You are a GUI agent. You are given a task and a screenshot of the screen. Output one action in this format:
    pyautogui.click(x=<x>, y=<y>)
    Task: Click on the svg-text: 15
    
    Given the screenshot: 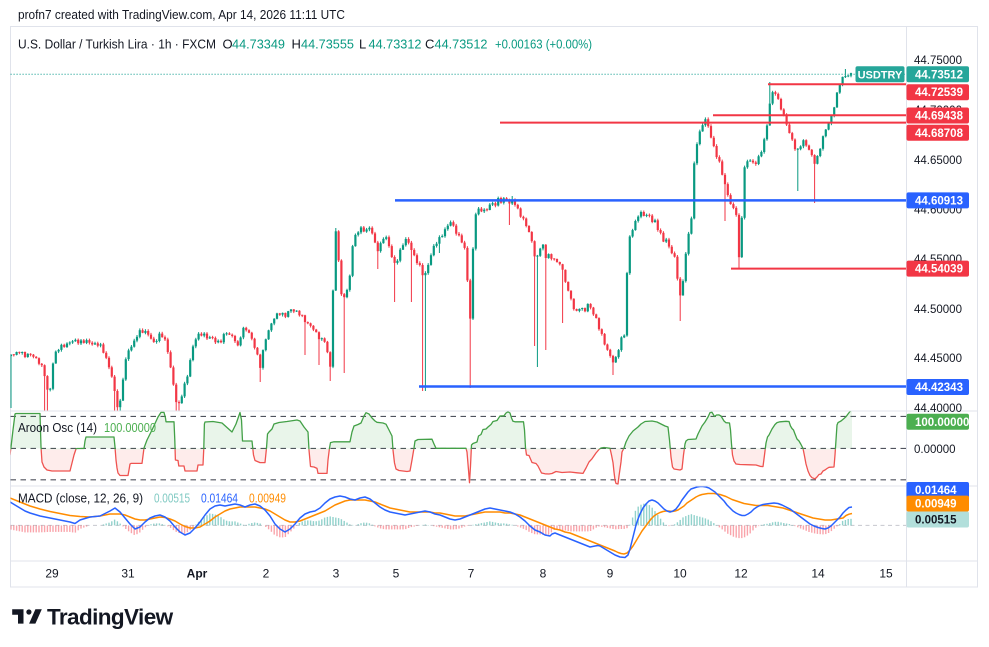 What is the action you would take?
    pyautogui.click(x=886, y=574)
    